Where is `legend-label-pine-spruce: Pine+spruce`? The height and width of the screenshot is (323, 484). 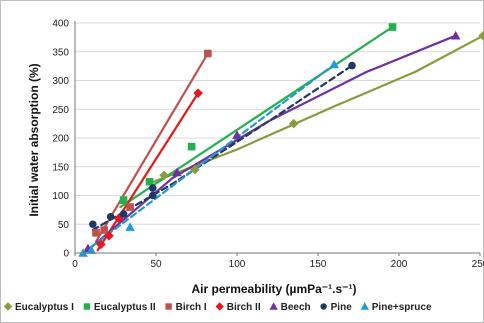
legend-label-pine-spruce: Pine+spruce is located at coordinates (402, 307).